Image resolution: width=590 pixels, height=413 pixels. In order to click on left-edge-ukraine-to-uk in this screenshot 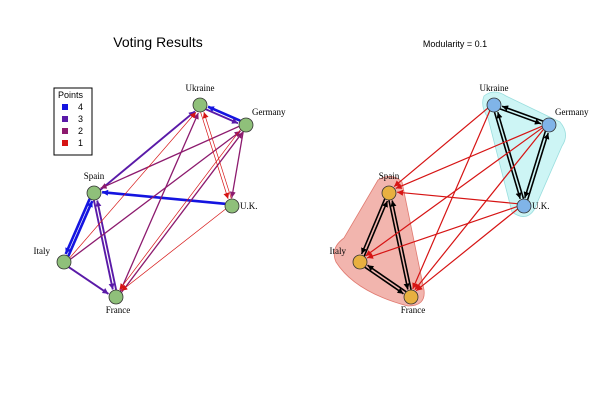, I will do `click(215, 156)`.